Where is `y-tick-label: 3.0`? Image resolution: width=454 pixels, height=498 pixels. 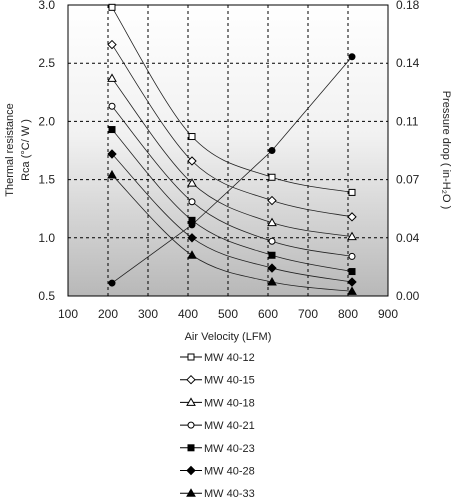
y-tick-label: 3.0 is located at coordinates (46, 6).